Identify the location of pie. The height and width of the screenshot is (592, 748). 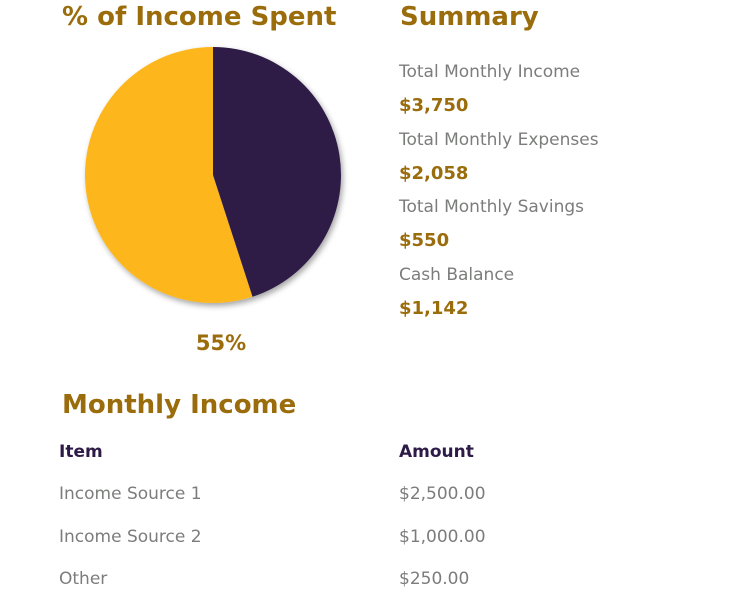
(212, 175).